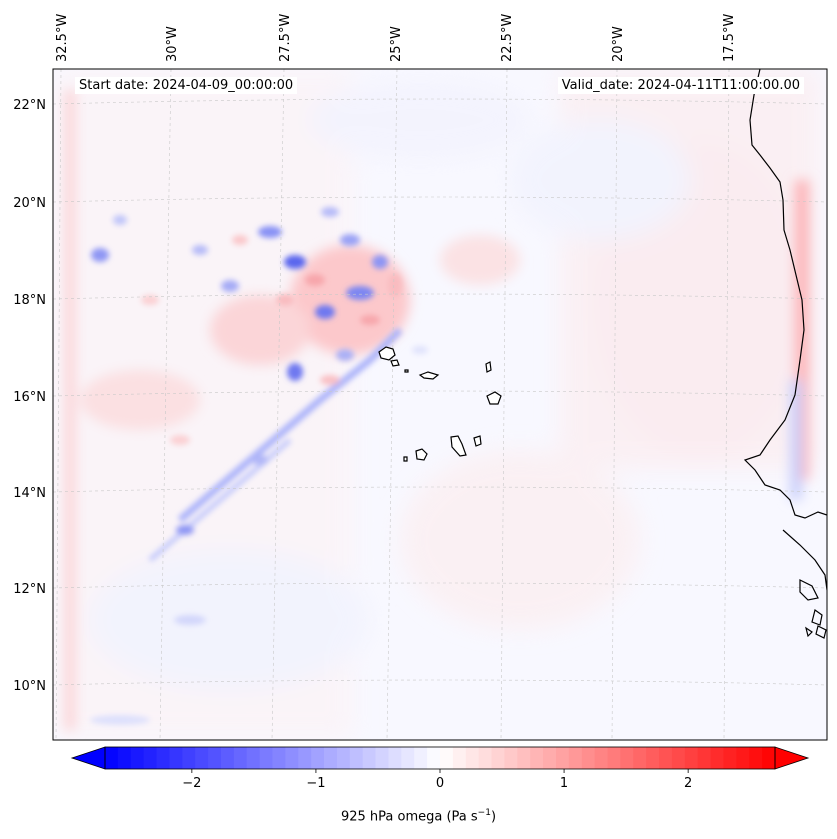 The height and width of the screenshot is (839, 837). What do you see at coordinates (785, 294) in the screenshot?
I see `africa-coastline` at bounding box center [785, 294].